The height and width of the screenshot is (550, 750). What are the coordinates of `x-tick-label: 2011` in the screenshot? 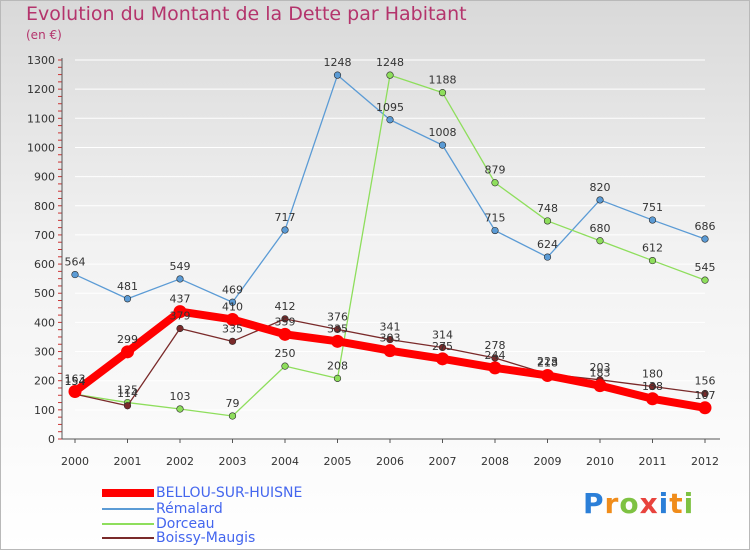 It's located at (653, 461).